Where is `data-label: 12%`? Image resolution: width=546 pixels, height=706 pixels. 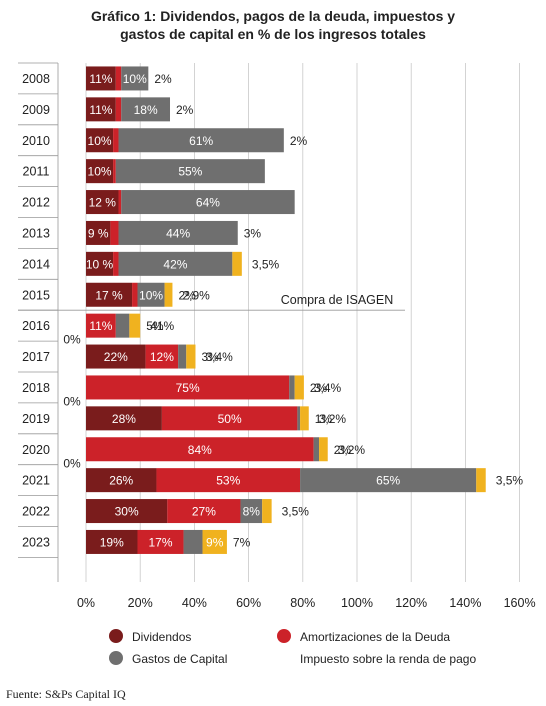
data-label: 12% is located at coordinates (162, 357).